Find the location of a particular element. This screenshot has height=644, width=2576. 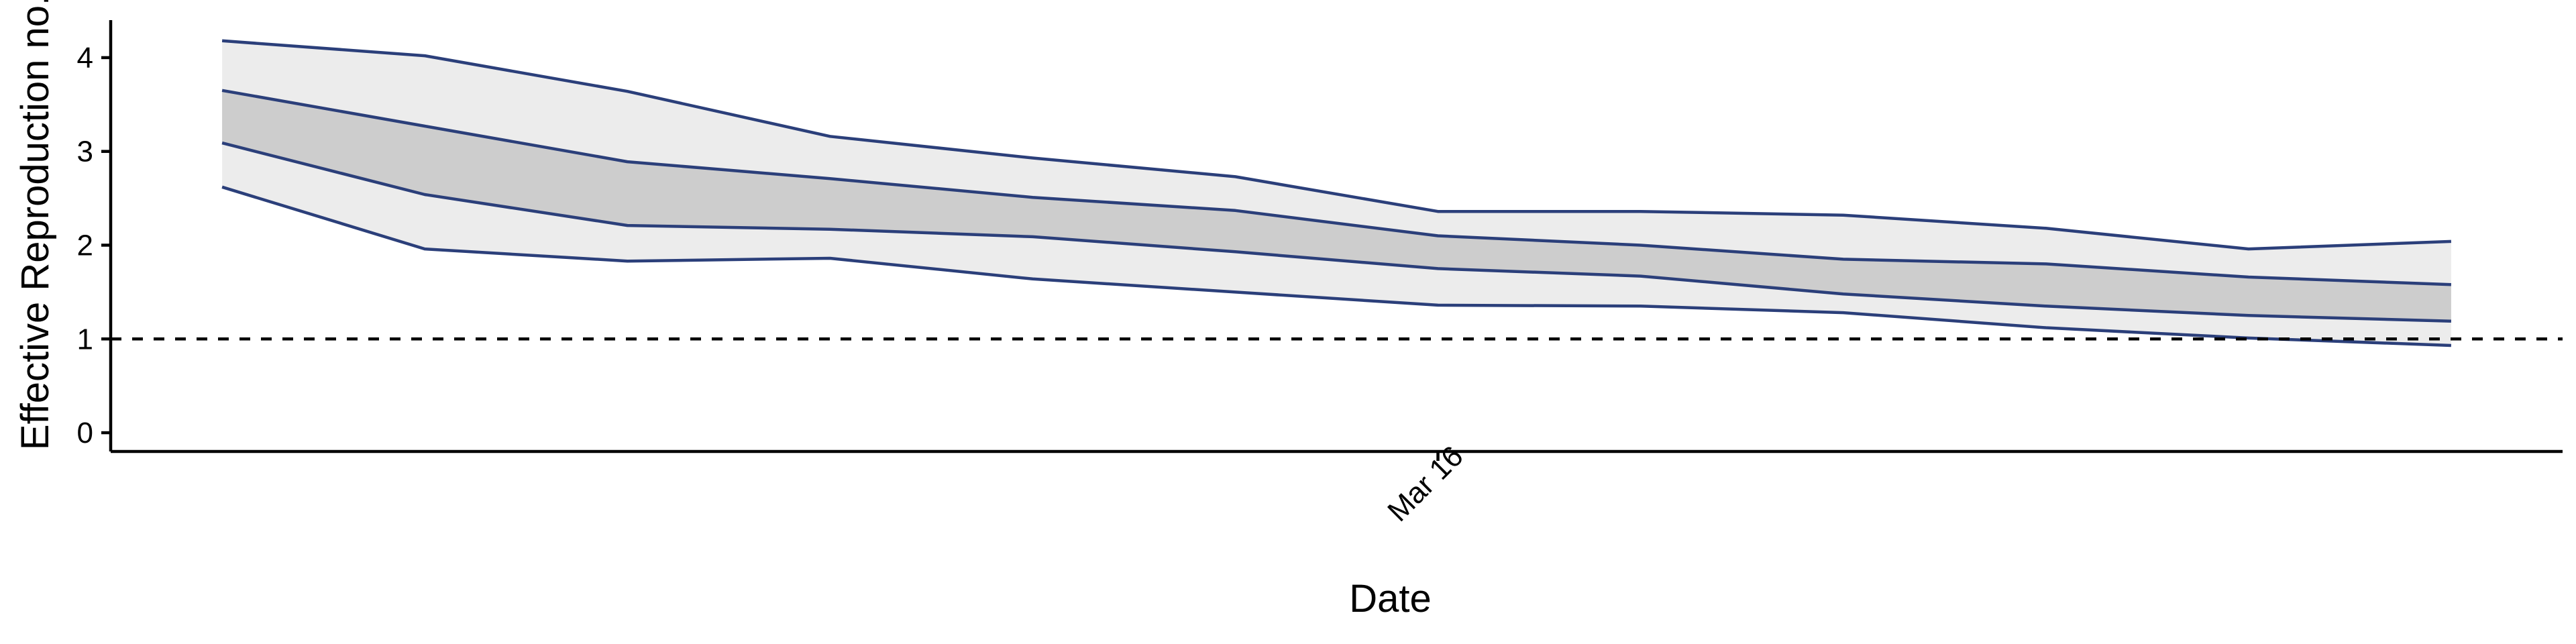

y-tick-label: 2 is located at coordinates (85, 245).